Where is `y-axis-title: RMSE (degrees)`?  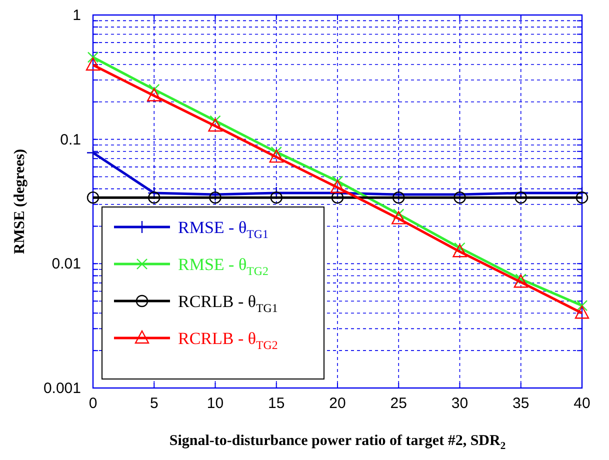
y-axis-title: RMSE (degrees) is located at coordinates (20, 201).